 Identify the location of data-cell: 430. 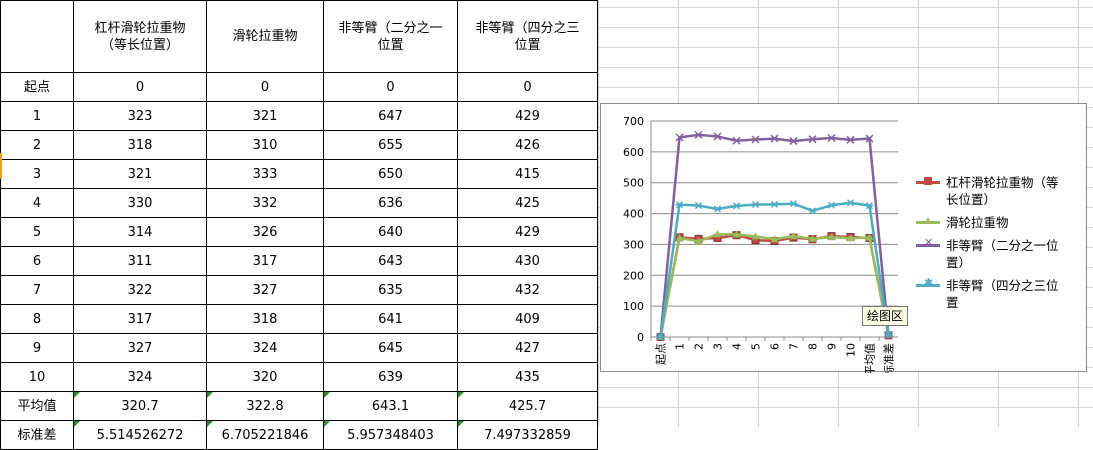
(527, 261).